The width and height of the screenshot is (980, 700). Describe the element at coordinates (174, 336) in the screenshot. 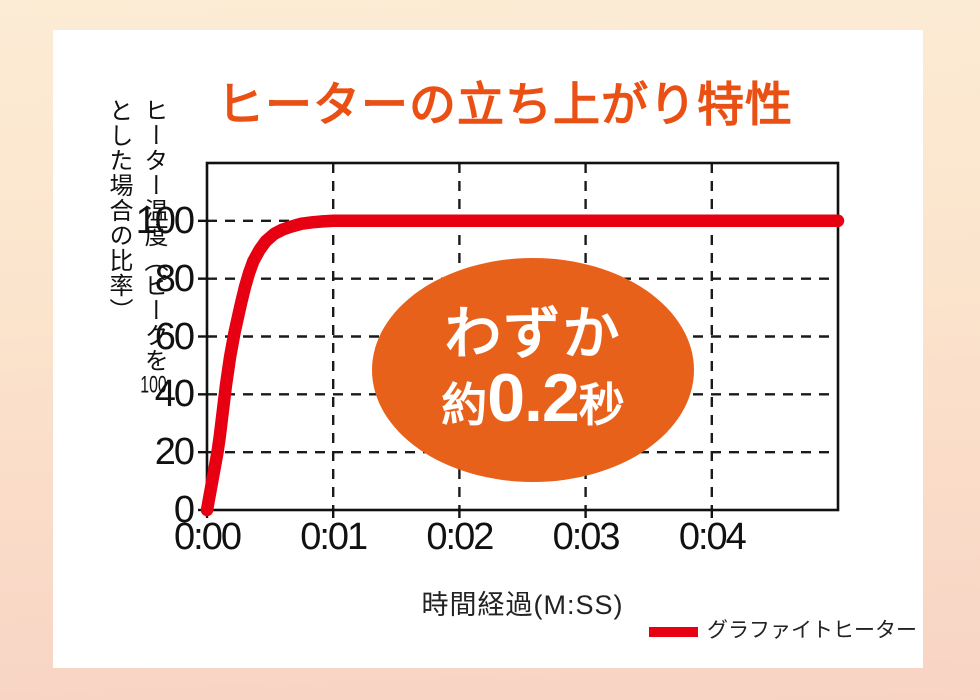

I see `y-tick-label: 60` at that location.